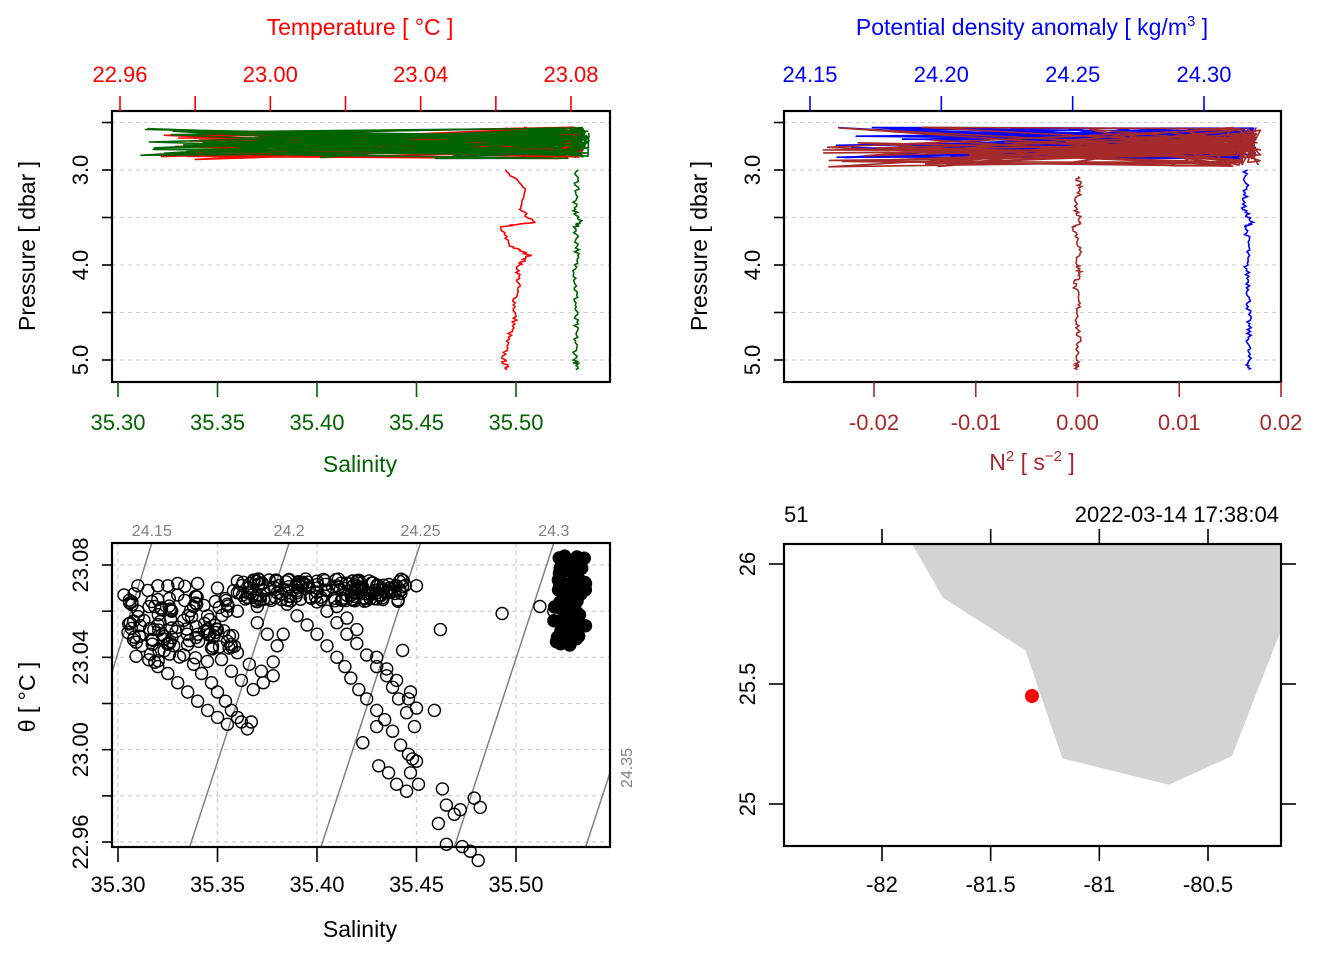  I want to click on series-n2-surface, so click(1042, 147).